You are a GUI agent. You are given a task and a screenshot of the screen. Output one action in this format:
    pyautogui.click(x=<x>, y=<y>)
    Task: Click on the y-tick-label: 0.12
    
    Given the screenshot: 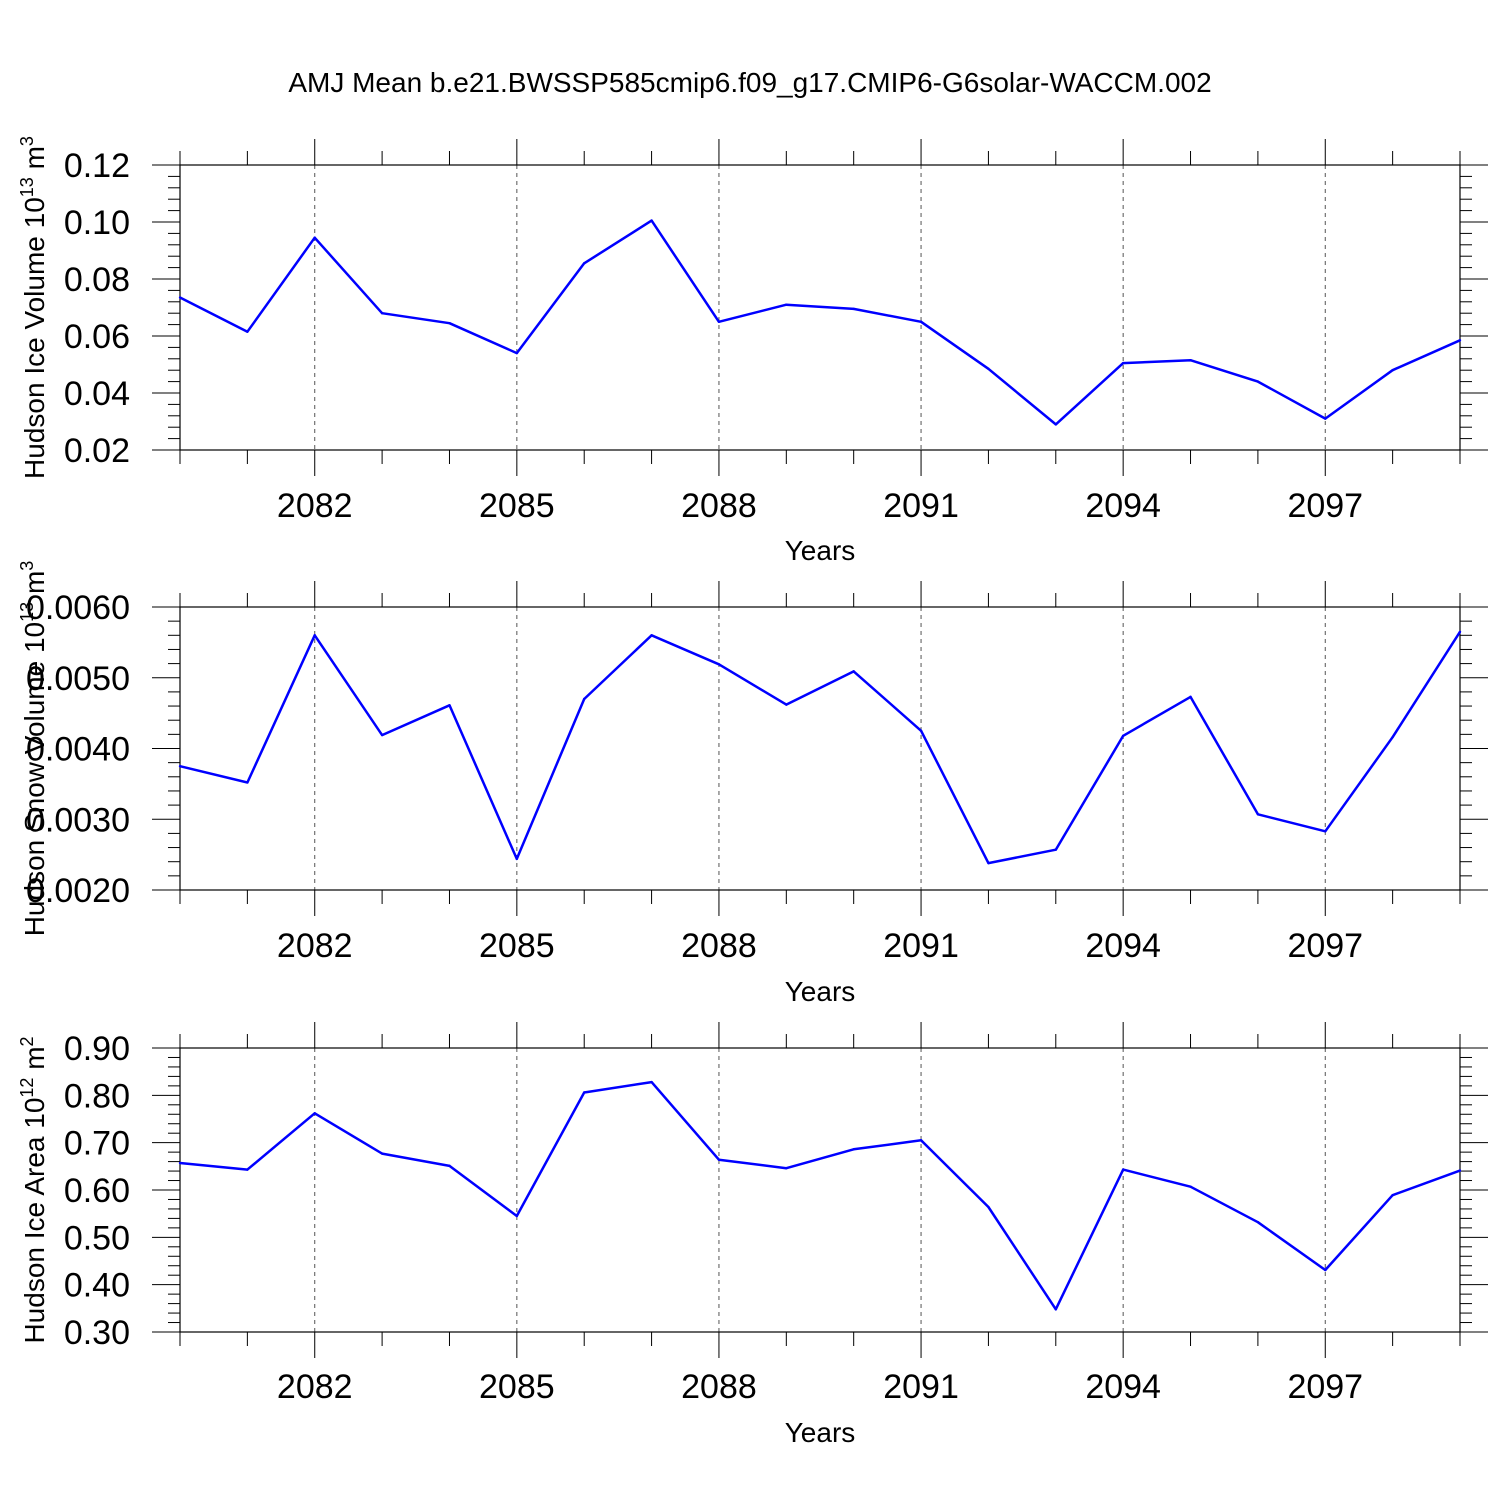 What is the action you would take?
    pyautogui.click(x=97, y=166)
    